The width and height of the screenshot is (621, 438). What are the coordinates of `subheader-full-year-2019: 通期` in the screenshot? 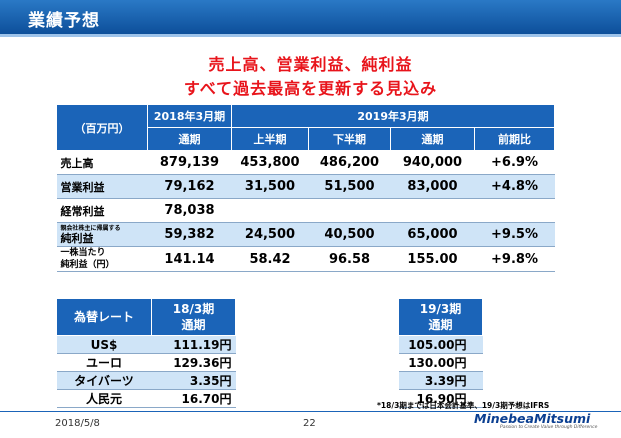 It's located at (432, 139).